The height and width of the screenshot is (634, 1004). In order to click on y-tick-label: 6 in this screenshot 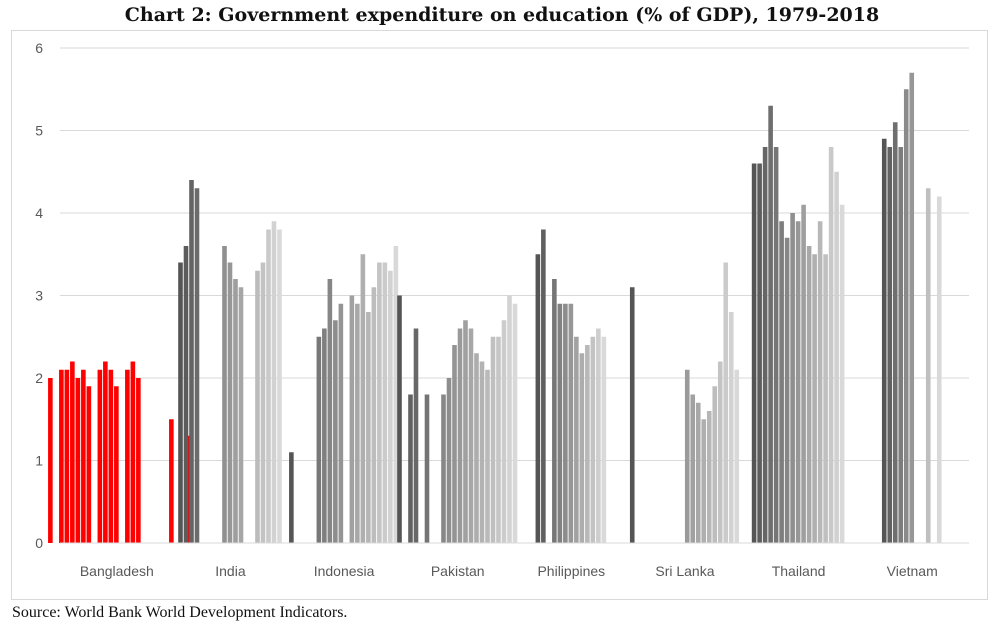, I will do `click(39, 48)`.